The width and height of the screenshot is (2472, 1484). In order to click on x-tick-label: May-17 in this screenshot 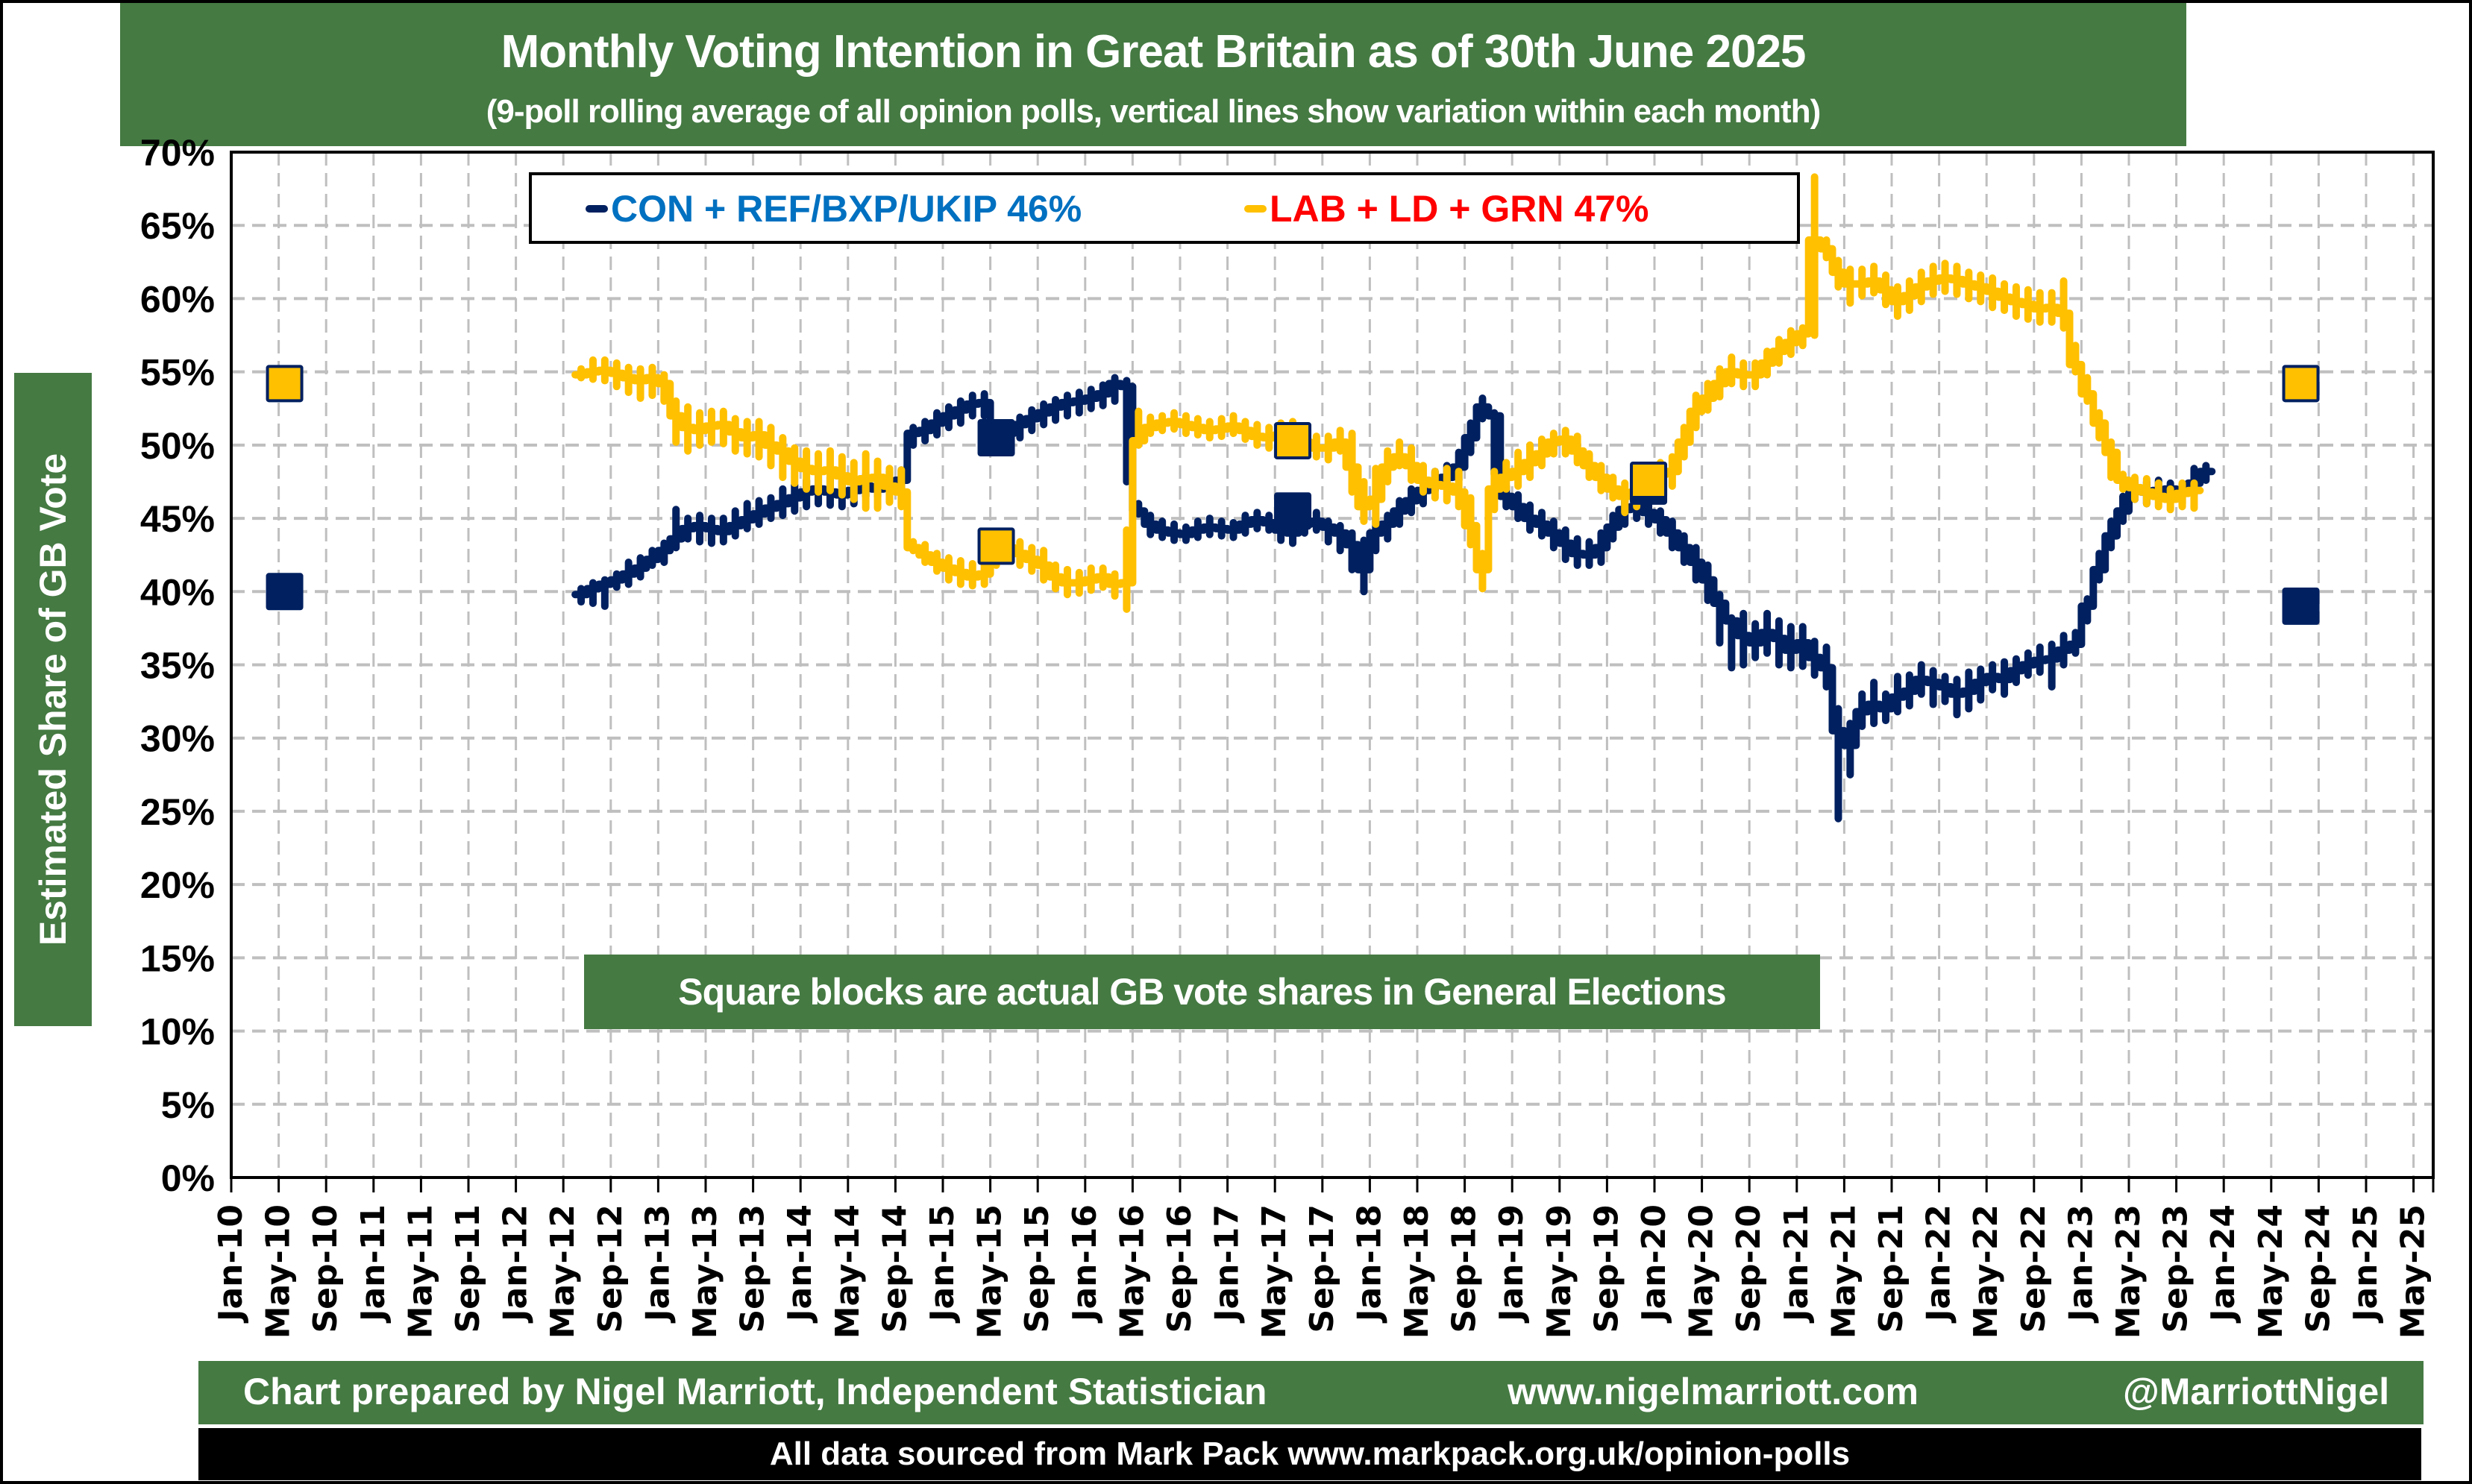, I will do `click(1274, 1271)`.